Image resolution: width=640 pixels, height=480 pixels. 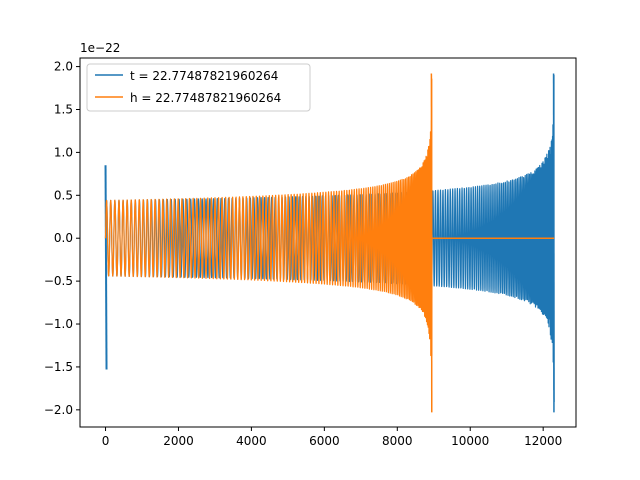 I want to click on legend-box, so click(x=198, y=87).